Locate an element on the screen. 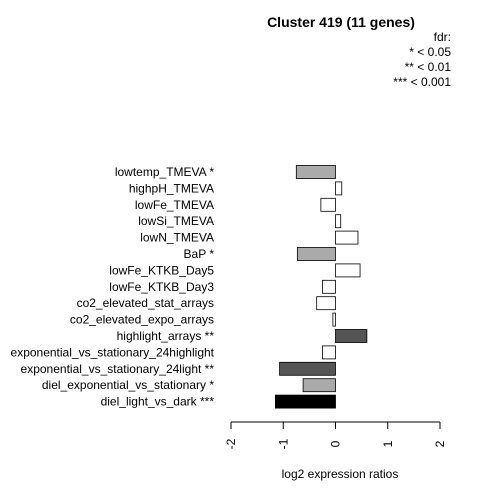 This screenshot has width=480, height=495. x-tick-label-0: -2 is located at coordinates (231, 443).